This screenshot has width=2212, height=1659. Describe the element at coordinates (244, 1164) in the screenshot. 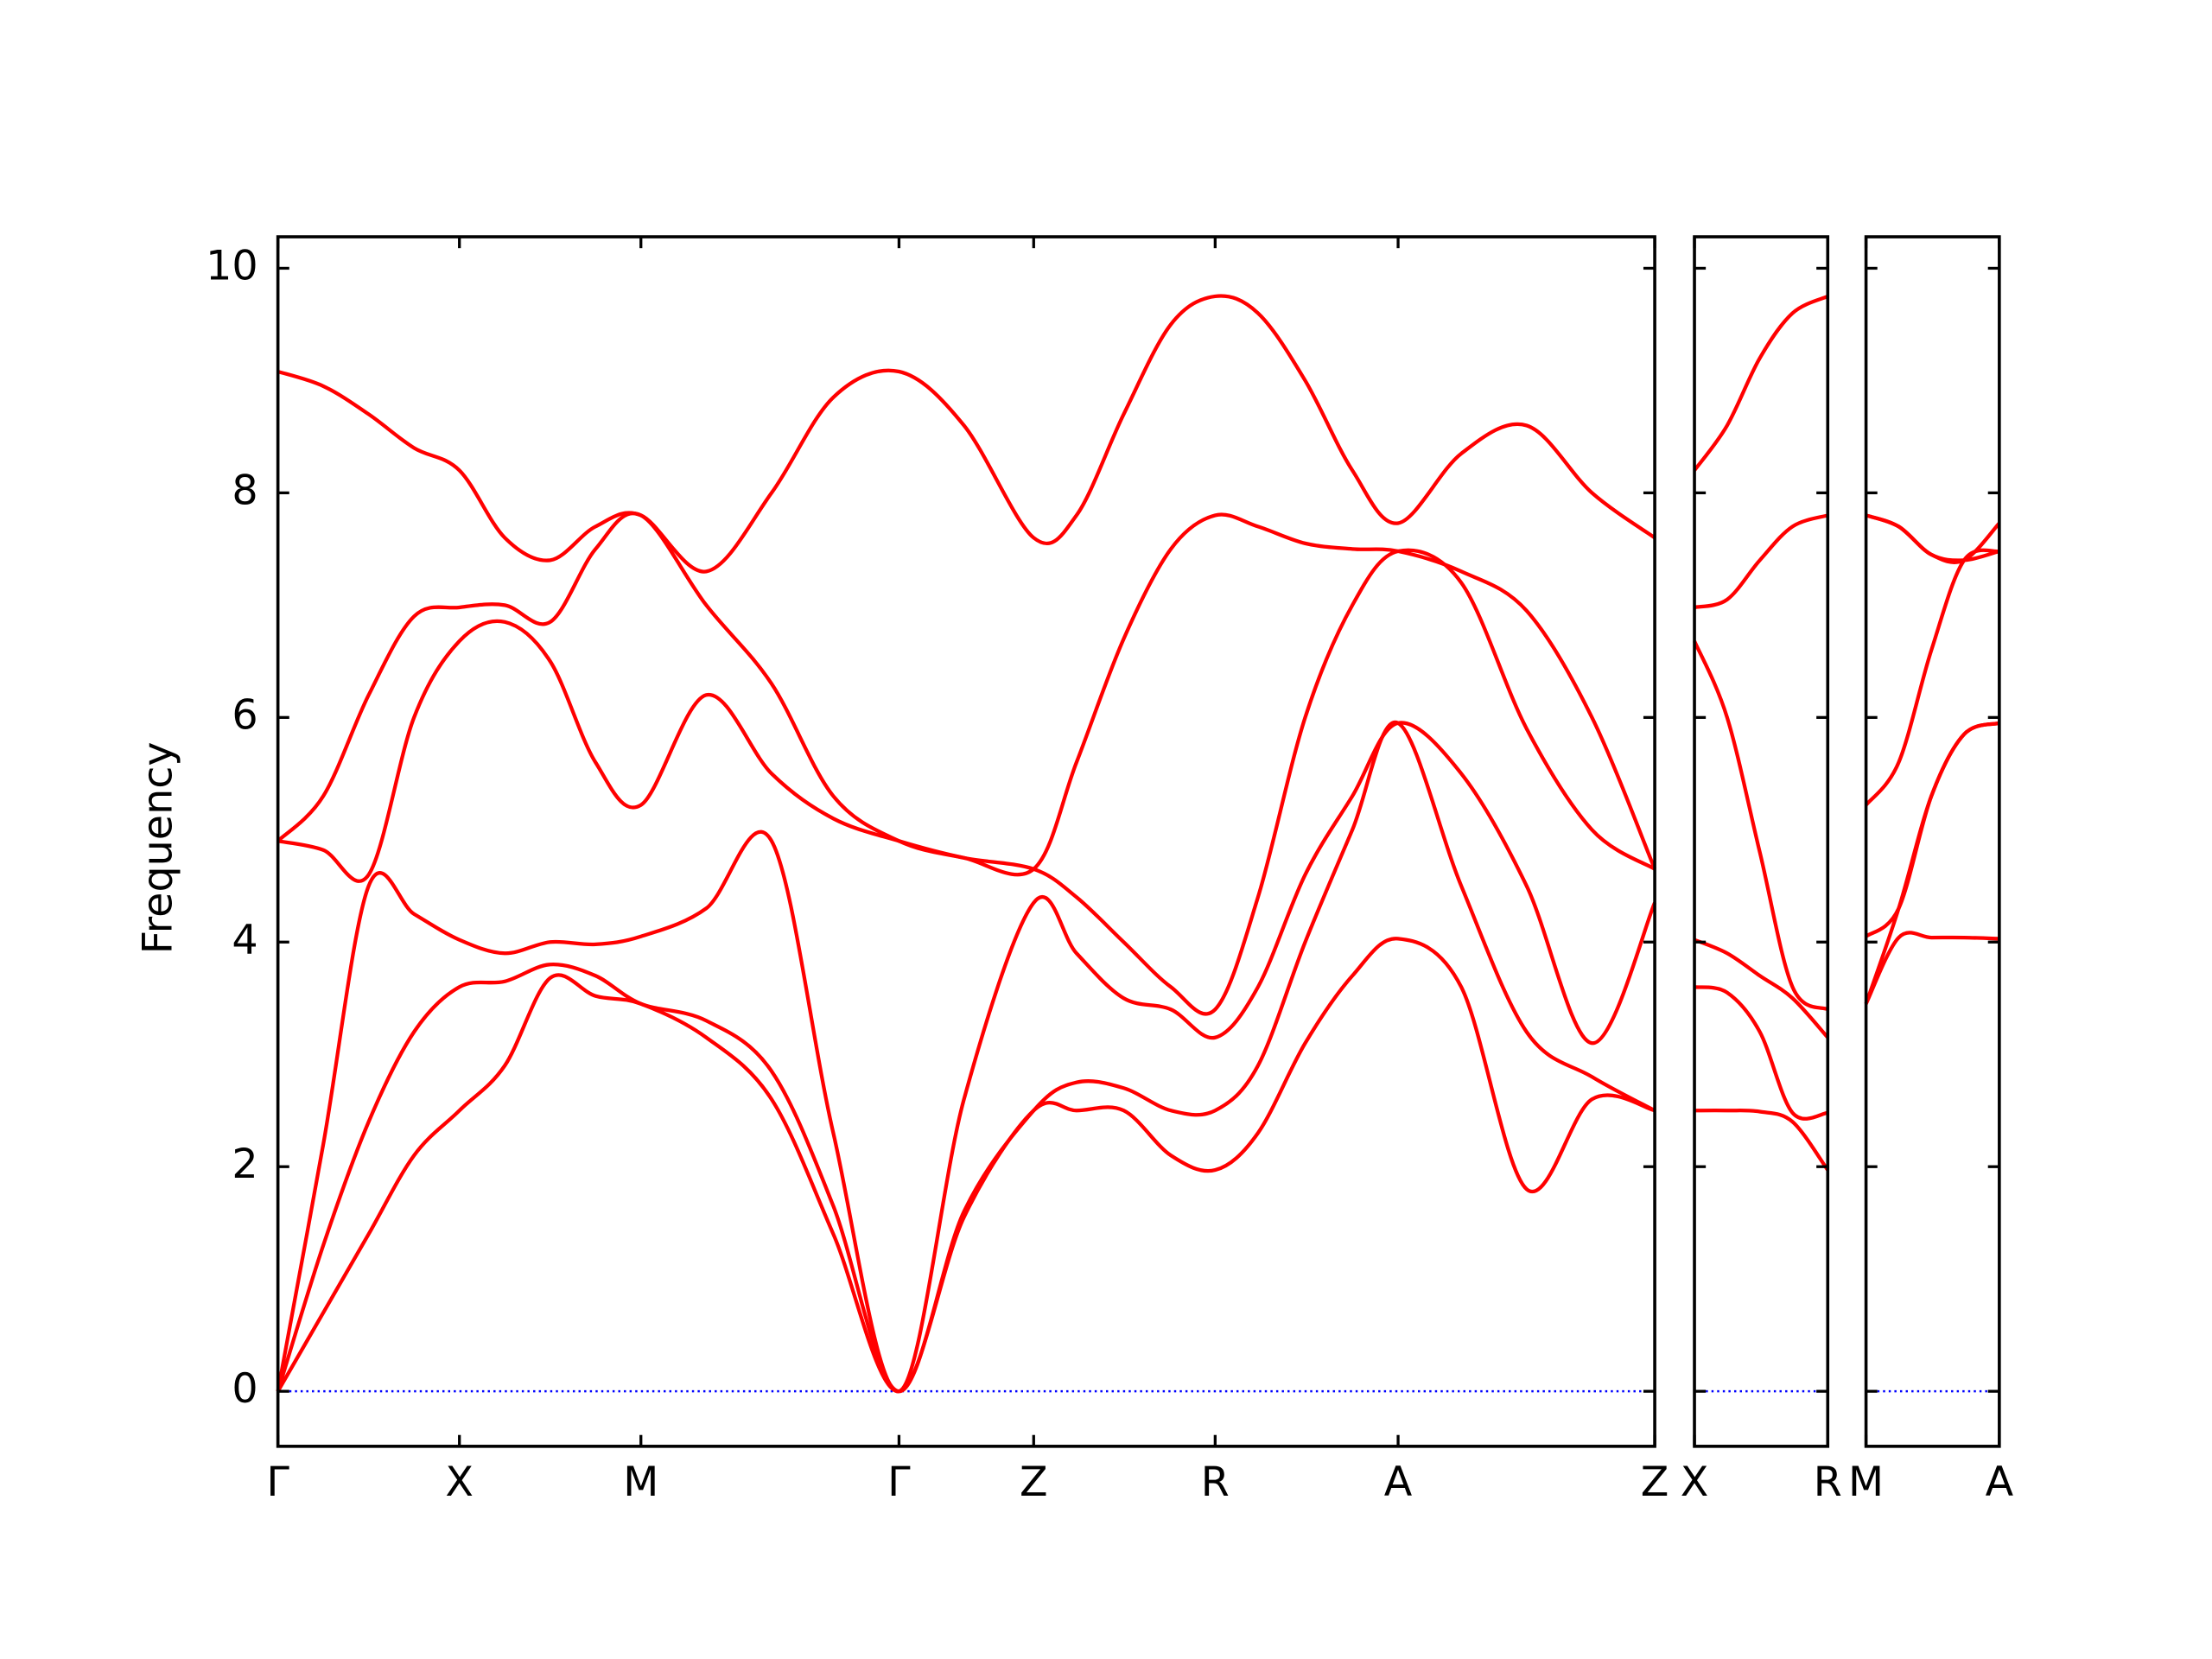

I see `y-tick-label: 2` at that location.